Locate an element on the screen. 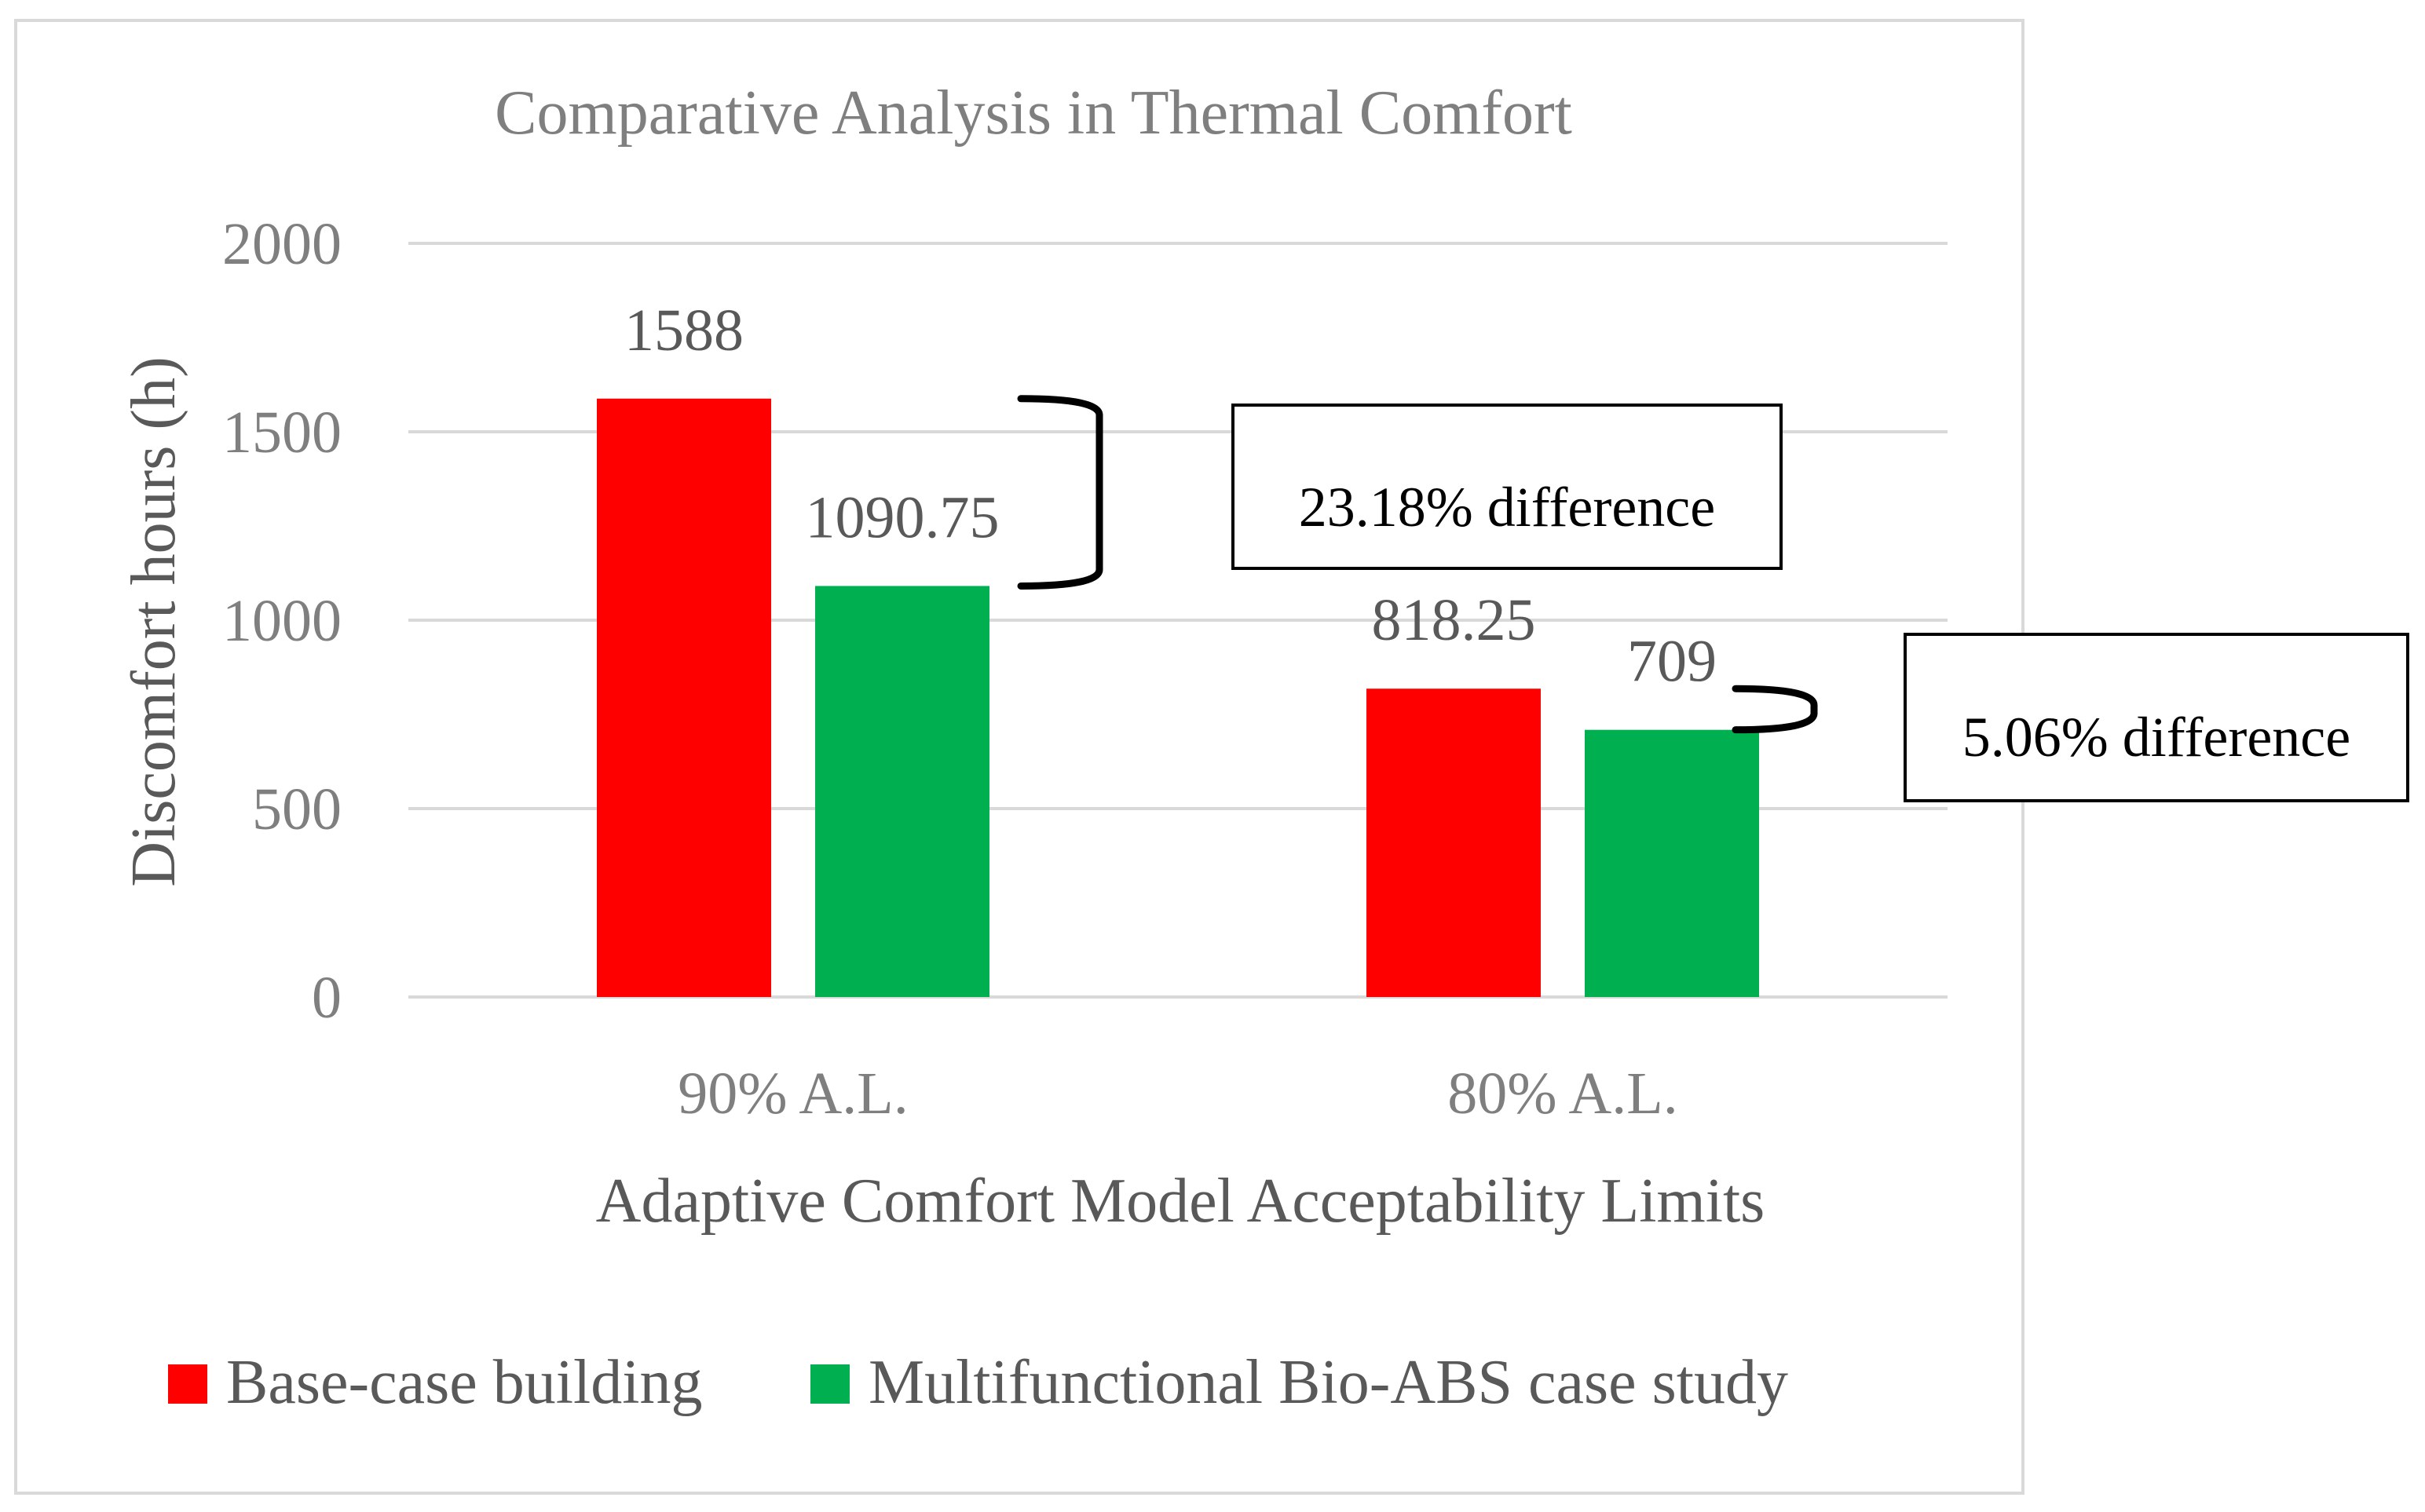 The image size is (2425, 1512). y-tick-label: 500 is located at coordinates (297, 809).